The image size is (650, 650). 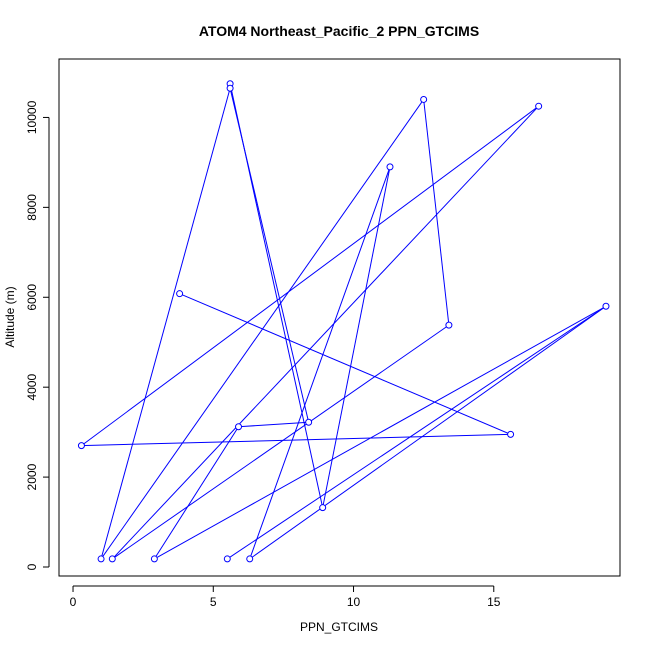 What do you see at coordinates (339, 31) in the screenshot?
I see `chart-title: ATOM4 Northeast_Pacific_2 PPN_GTCIMS` at bounding box center [339, 31].